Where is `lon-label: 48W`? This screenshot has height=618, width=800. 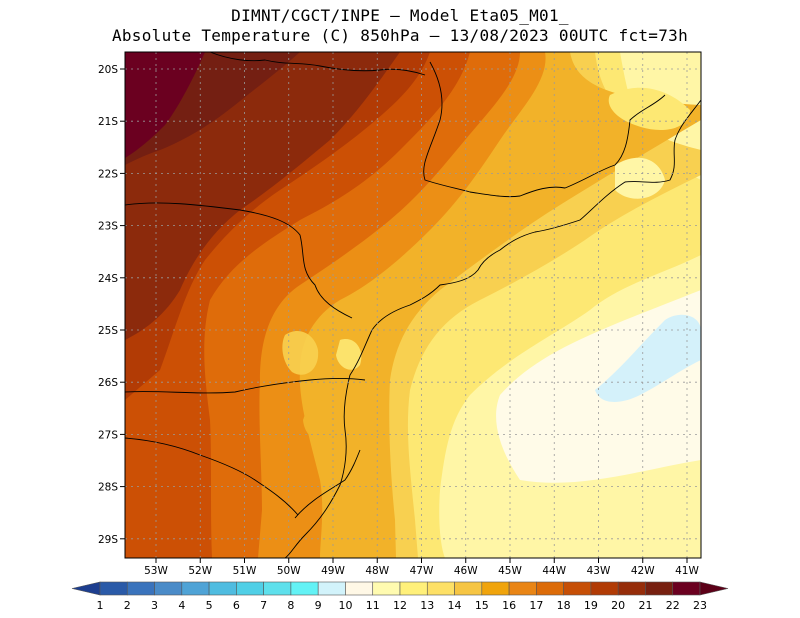
lon-label: 48W is located at coordinates (377, 571).